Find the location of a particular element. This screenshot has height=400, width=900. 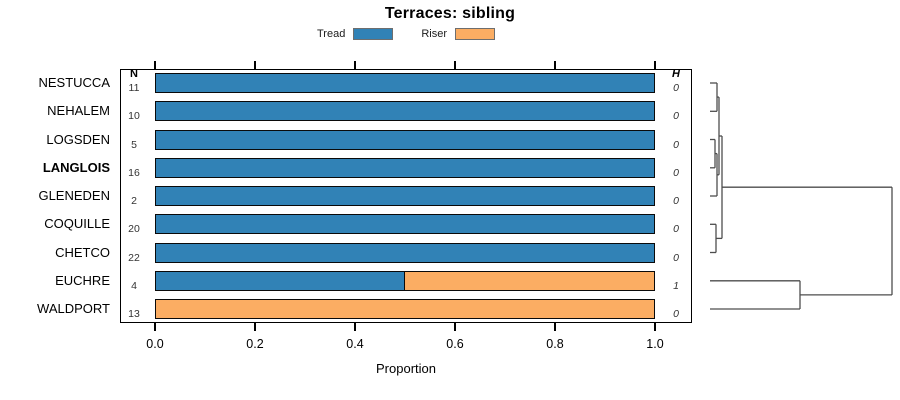

legend-swatch-riser is located at coordinates (475, 34).